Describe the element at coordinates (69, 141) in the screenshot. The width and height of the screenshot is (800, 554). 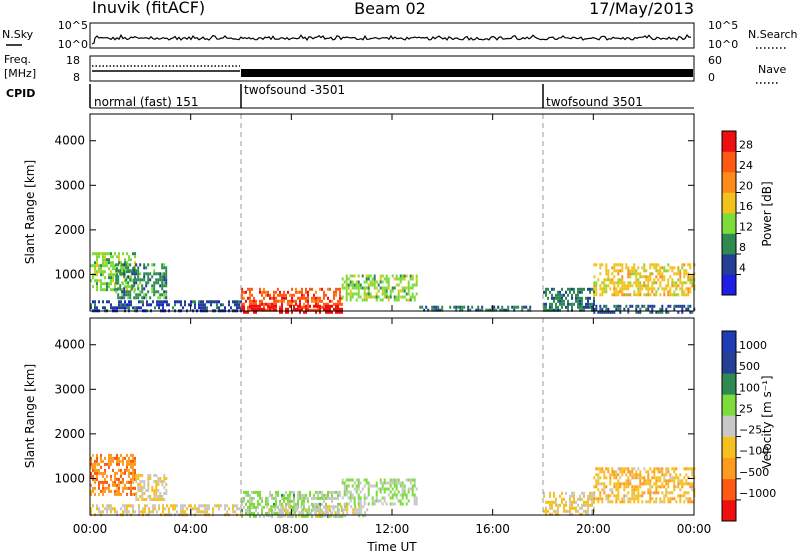
I see `y-tick-label: 4000` at that location.